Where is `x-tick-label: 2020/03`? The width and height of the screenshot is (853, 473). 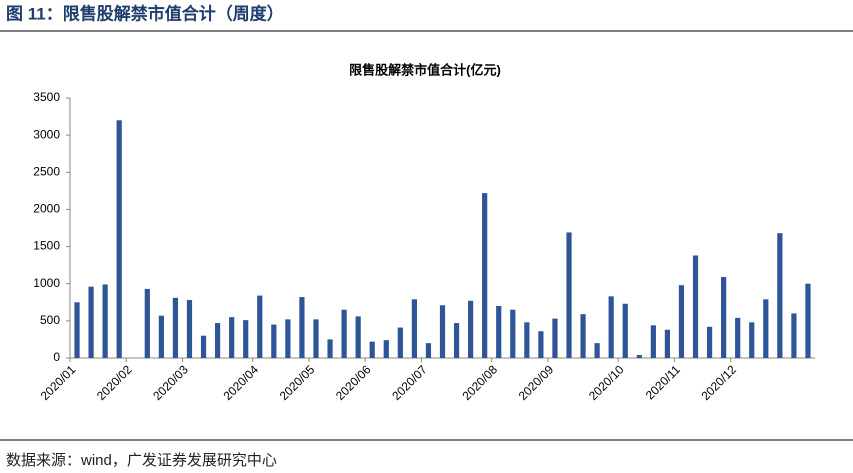 x-tick-label: 2020/03 is located at coordinates (170, 382).